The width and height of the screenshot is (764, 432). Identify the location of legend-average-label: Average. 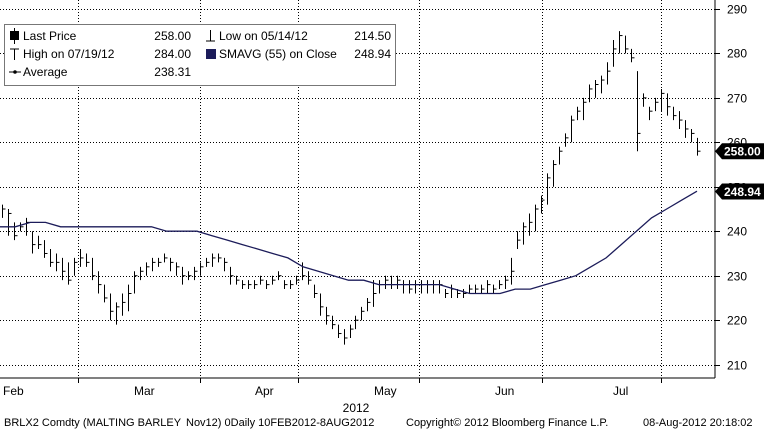
(45, 72).